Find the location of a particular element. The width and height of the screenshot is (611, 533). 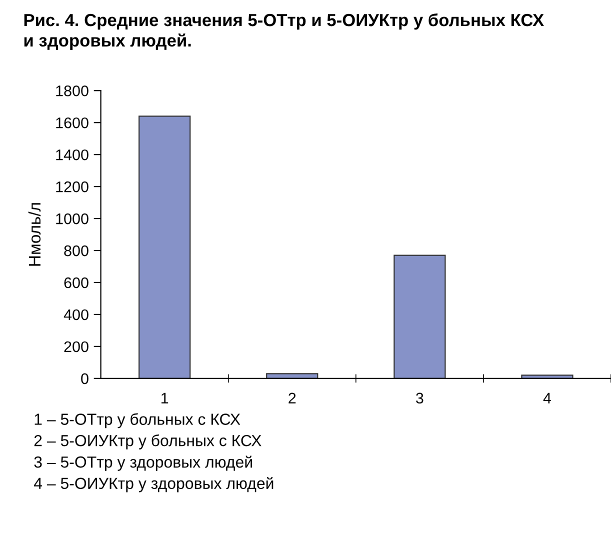

x-tick-label: 3 is located at coordinates (420, 398).